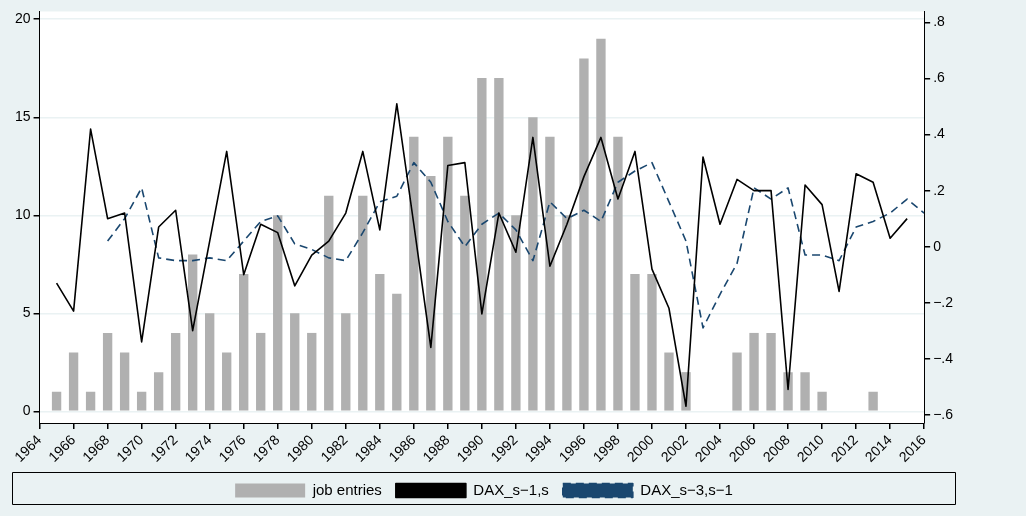 This screenshot has height=516, width=1026. Describe the element at coordinates (26, 312) in the screenshot. I see `y-tick-label: 5` at that location.